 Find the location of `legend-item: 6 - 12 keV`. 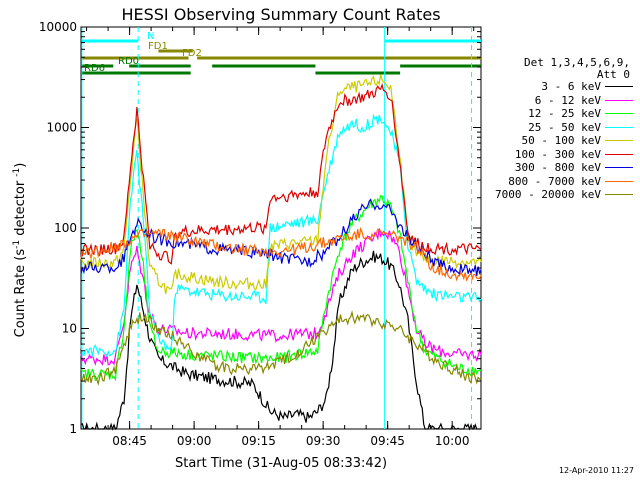

legend-item: 6 - 12 keV is located at coordinates (562, 100).